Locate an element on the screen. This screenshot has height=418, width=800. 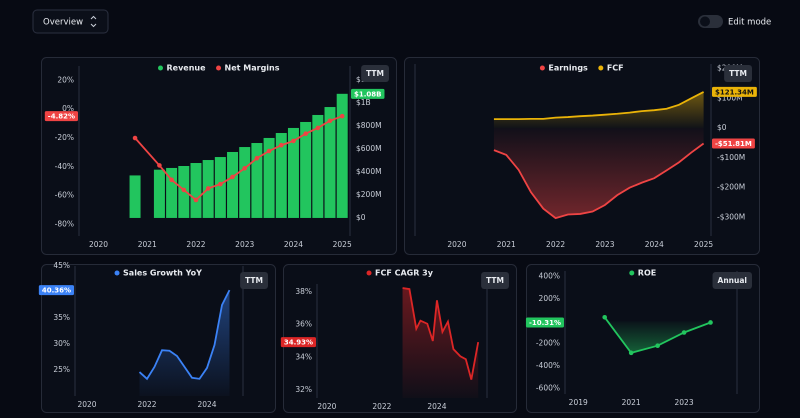
legend: Sales Growth YoY is located at coordinates (158, 273).